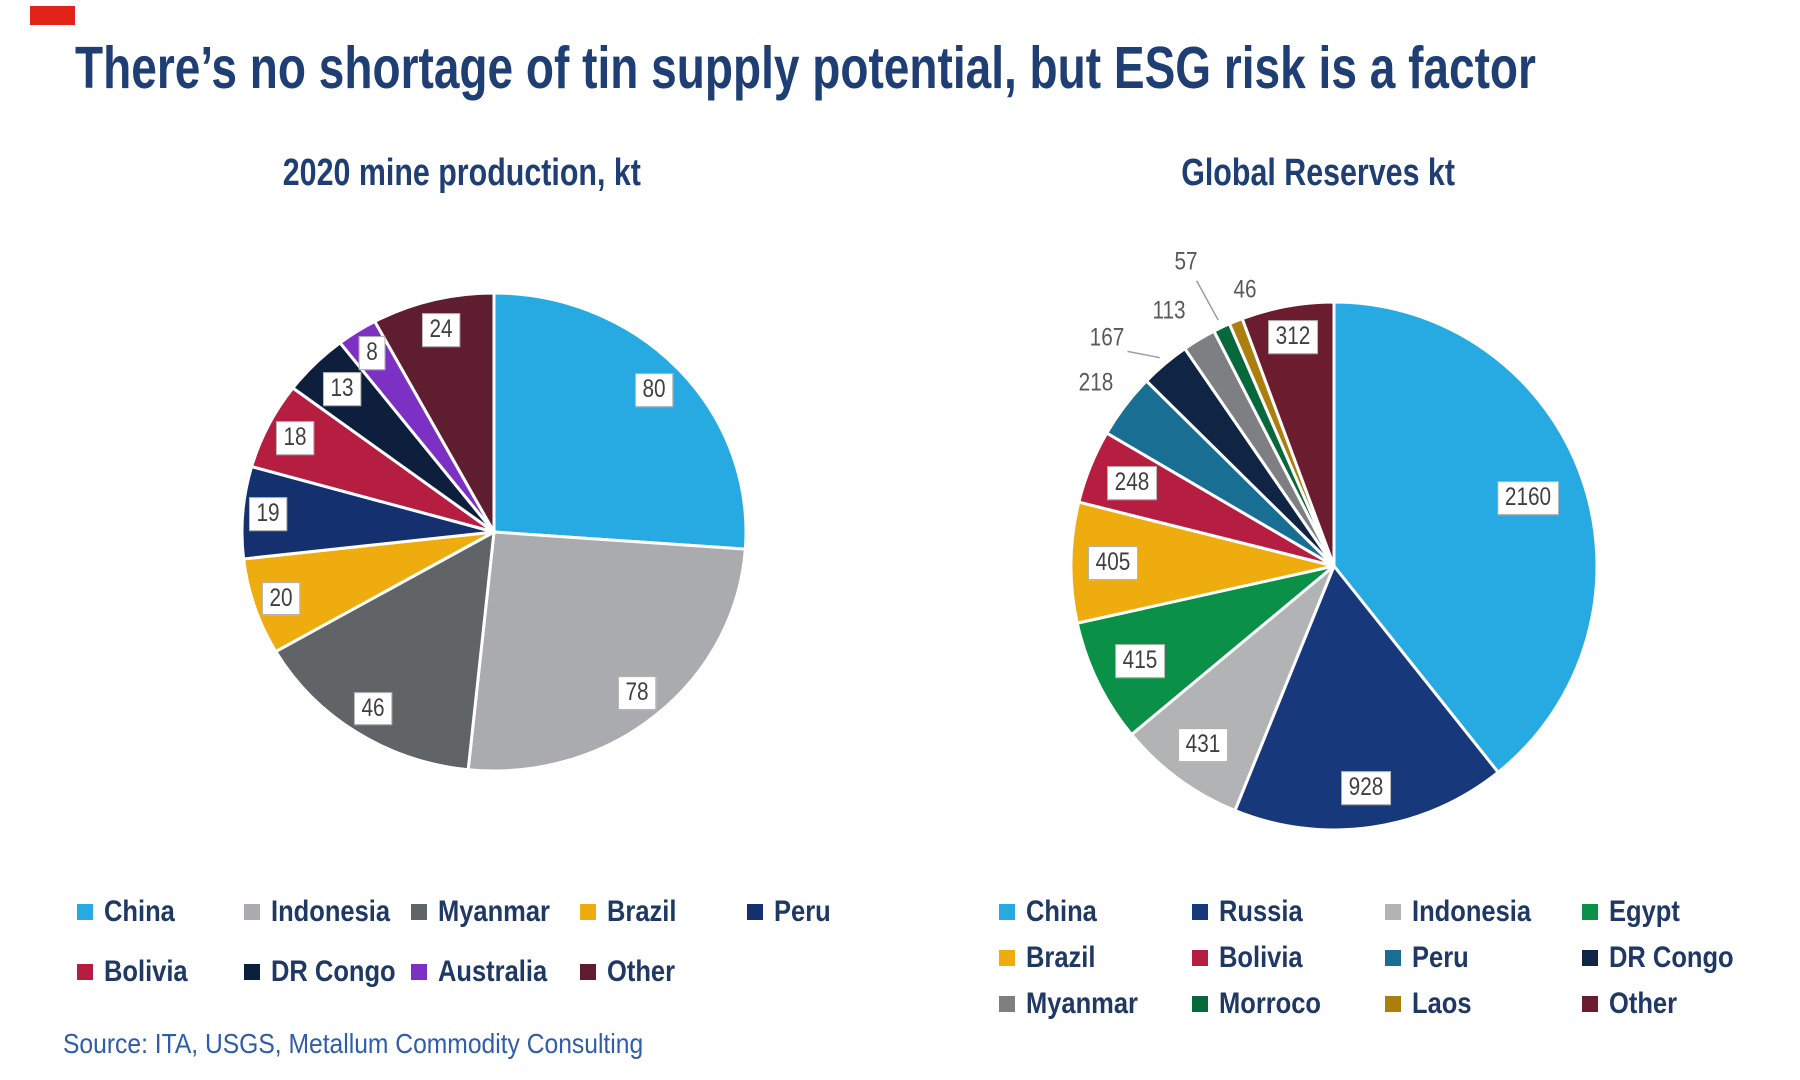 The image size is (1800, 1080). What do you see at coordinates (462, 173) in the screenshot?
I see `left-chart-title: 2020 mine production, kt` at bounding box center [462, 173].